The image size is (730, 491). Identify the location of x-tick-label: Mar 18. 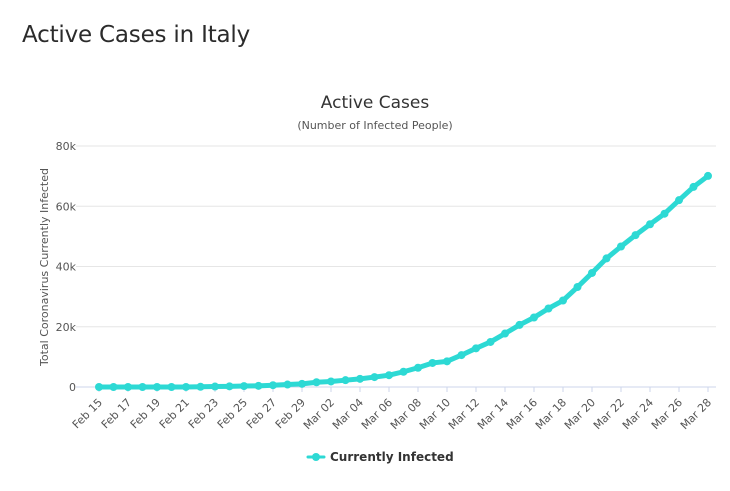
(551, 414).